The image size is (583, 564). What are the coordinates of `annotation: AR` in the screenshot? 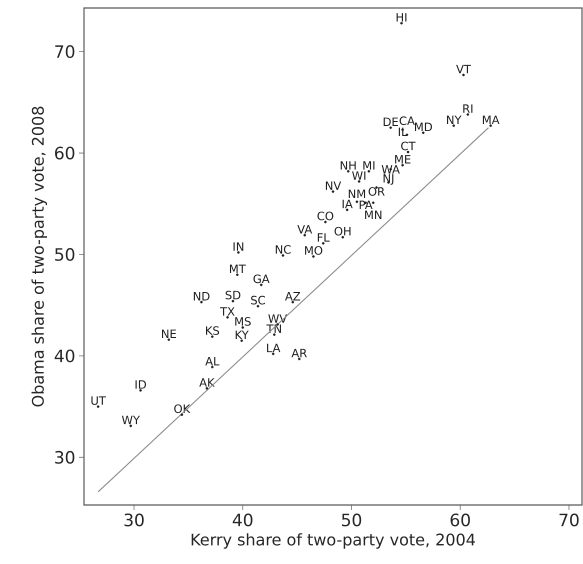 It's located at (299, 353).